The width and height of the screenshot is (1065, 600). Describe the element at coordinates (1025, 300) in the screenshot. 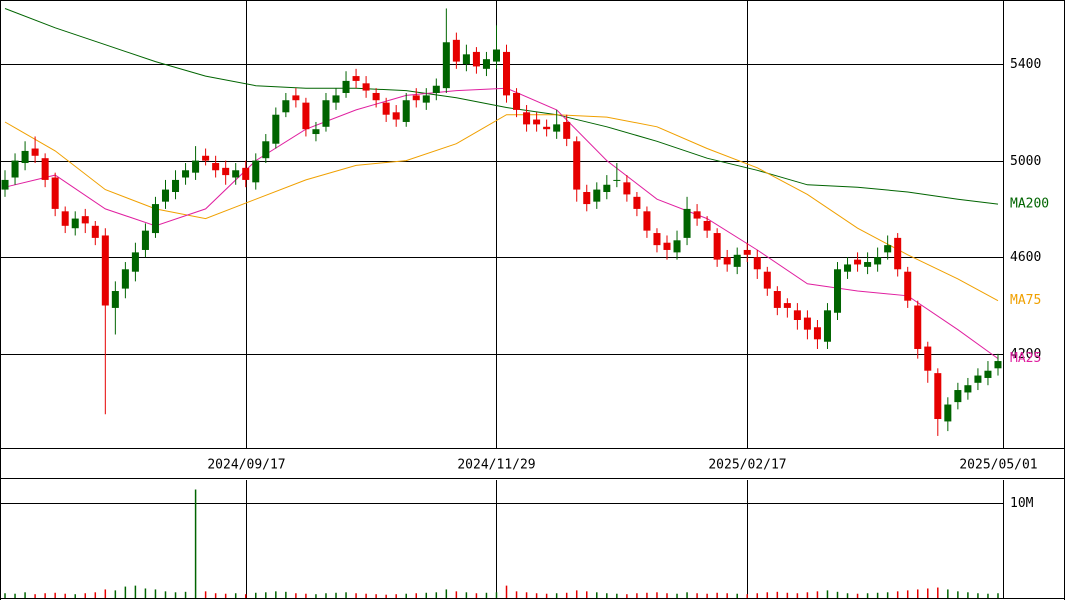

I see `moving-average-label: MA75` at that location.